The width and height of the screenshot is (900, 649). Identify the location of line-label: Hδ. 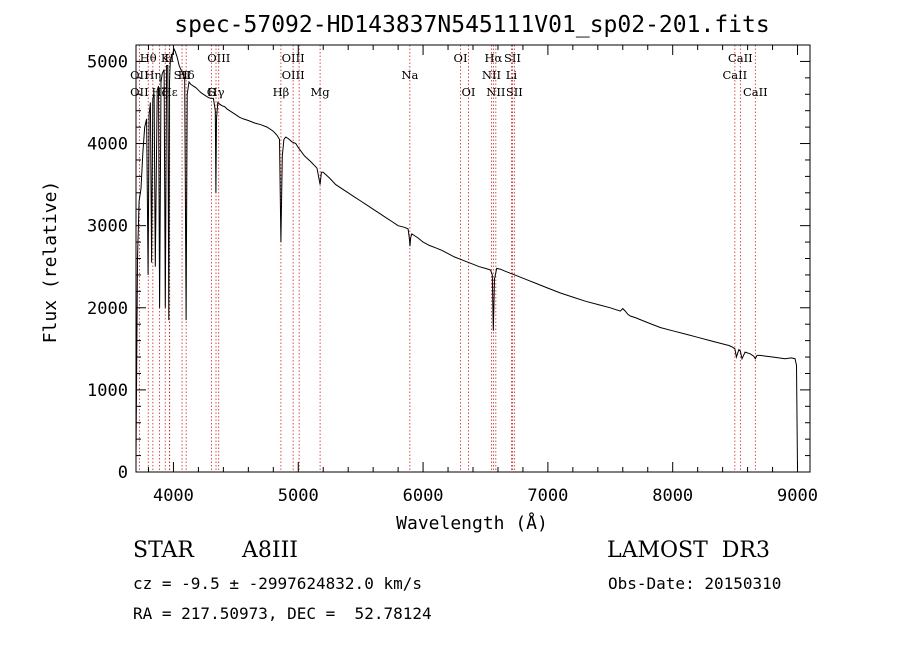
(186, 75).